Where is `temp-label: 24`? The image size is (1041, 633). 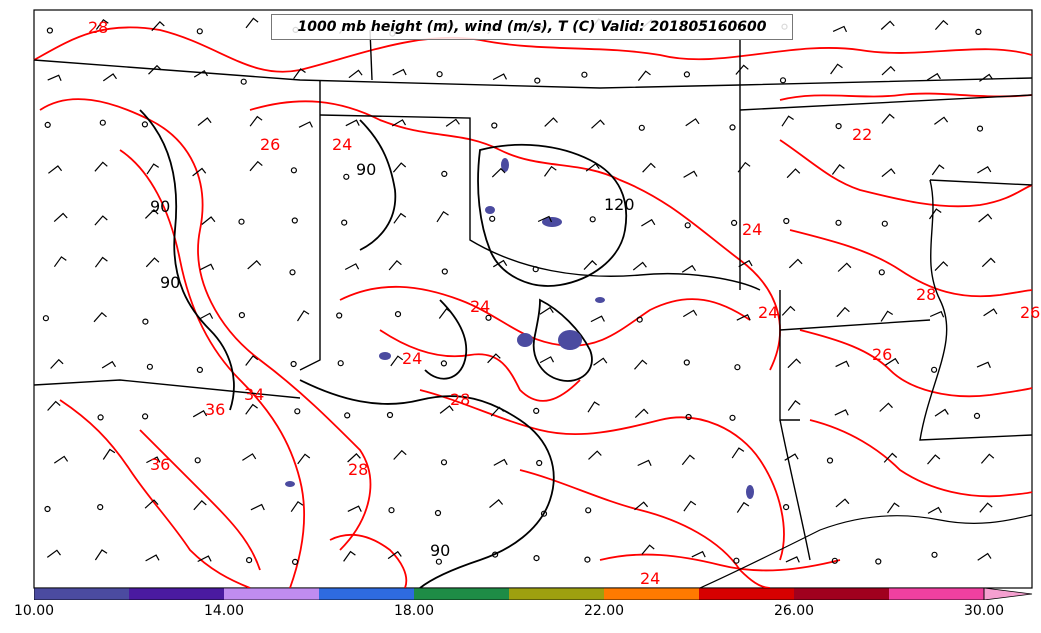
temp-label: 24 is located at coordinates (768, 312).